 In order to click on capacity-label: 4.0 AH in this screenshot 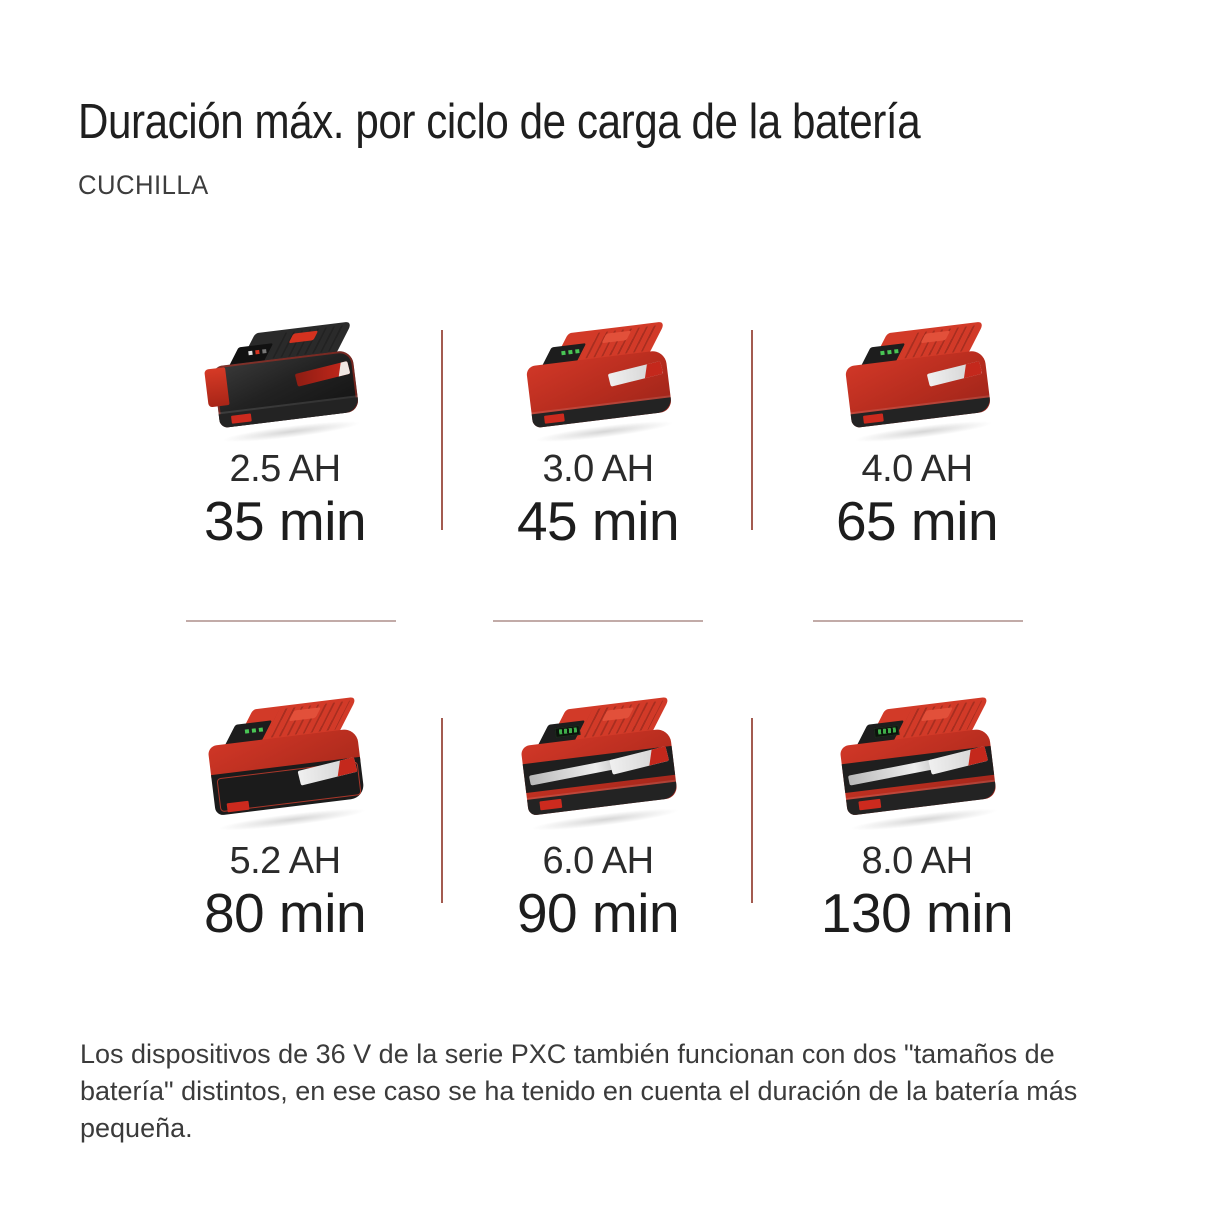, I will do `click(917, 469)`.